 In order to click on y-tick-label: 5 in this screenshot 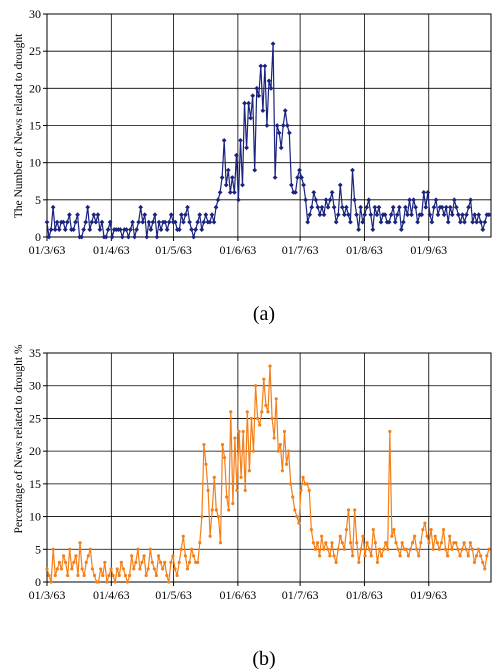, I will do `click(38, 200)`.